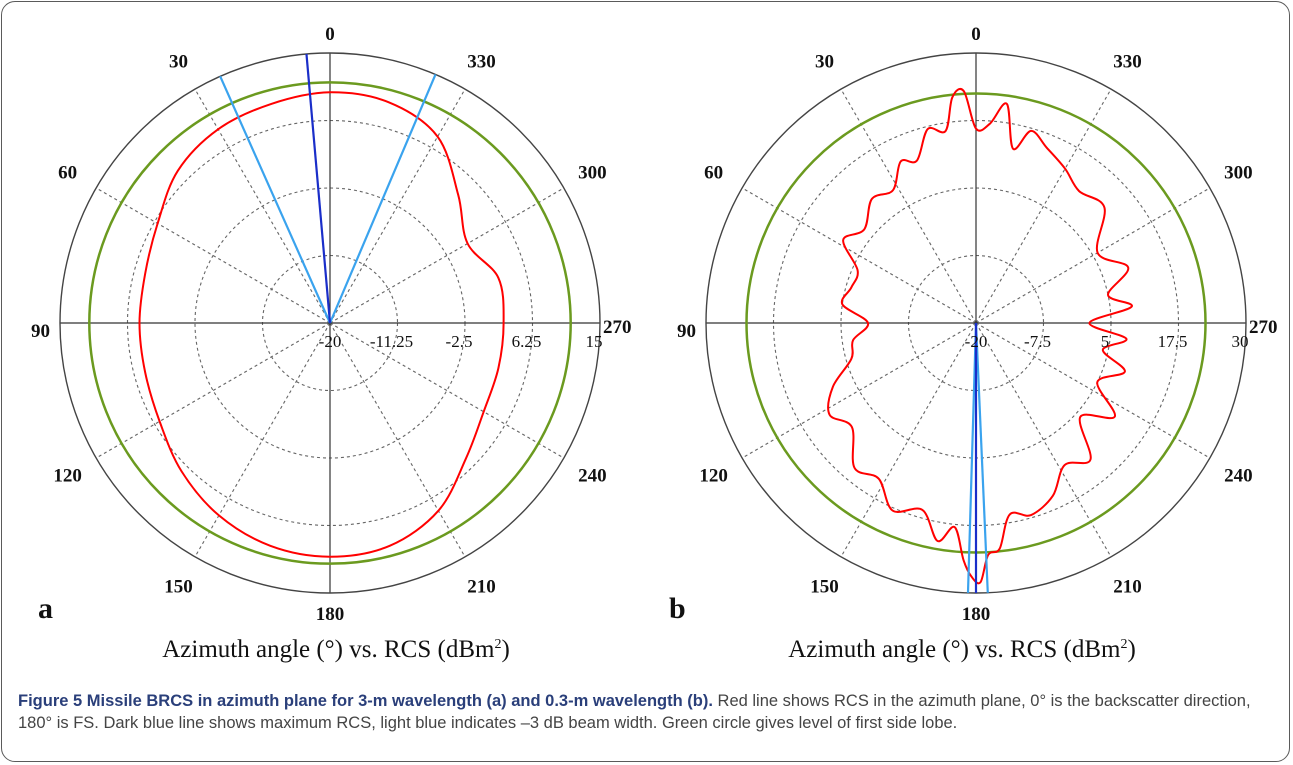 This screenshot has width=1293, height=765. Describe the element at coordinates (1037, 341) in the screenshot. I see `radial-tick-label: -7.5` at that location.